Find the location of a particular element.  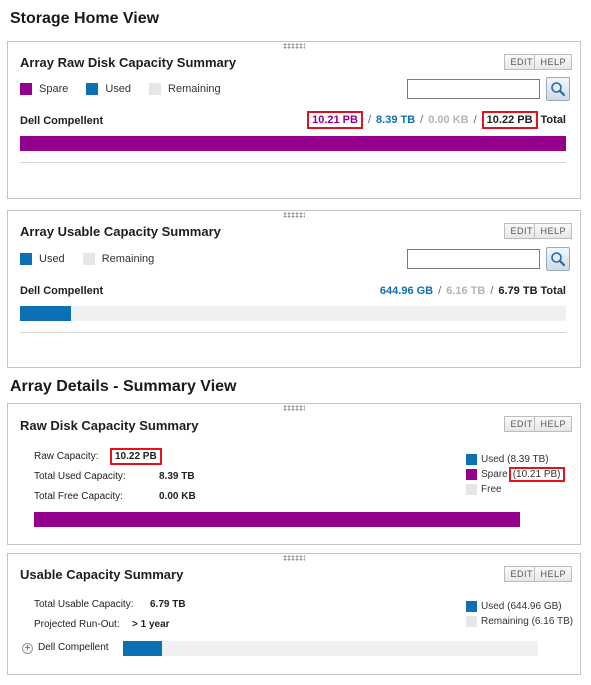

legend-remaining-item: Remaining (6.16 TB) is located at coordinates (519, 621).